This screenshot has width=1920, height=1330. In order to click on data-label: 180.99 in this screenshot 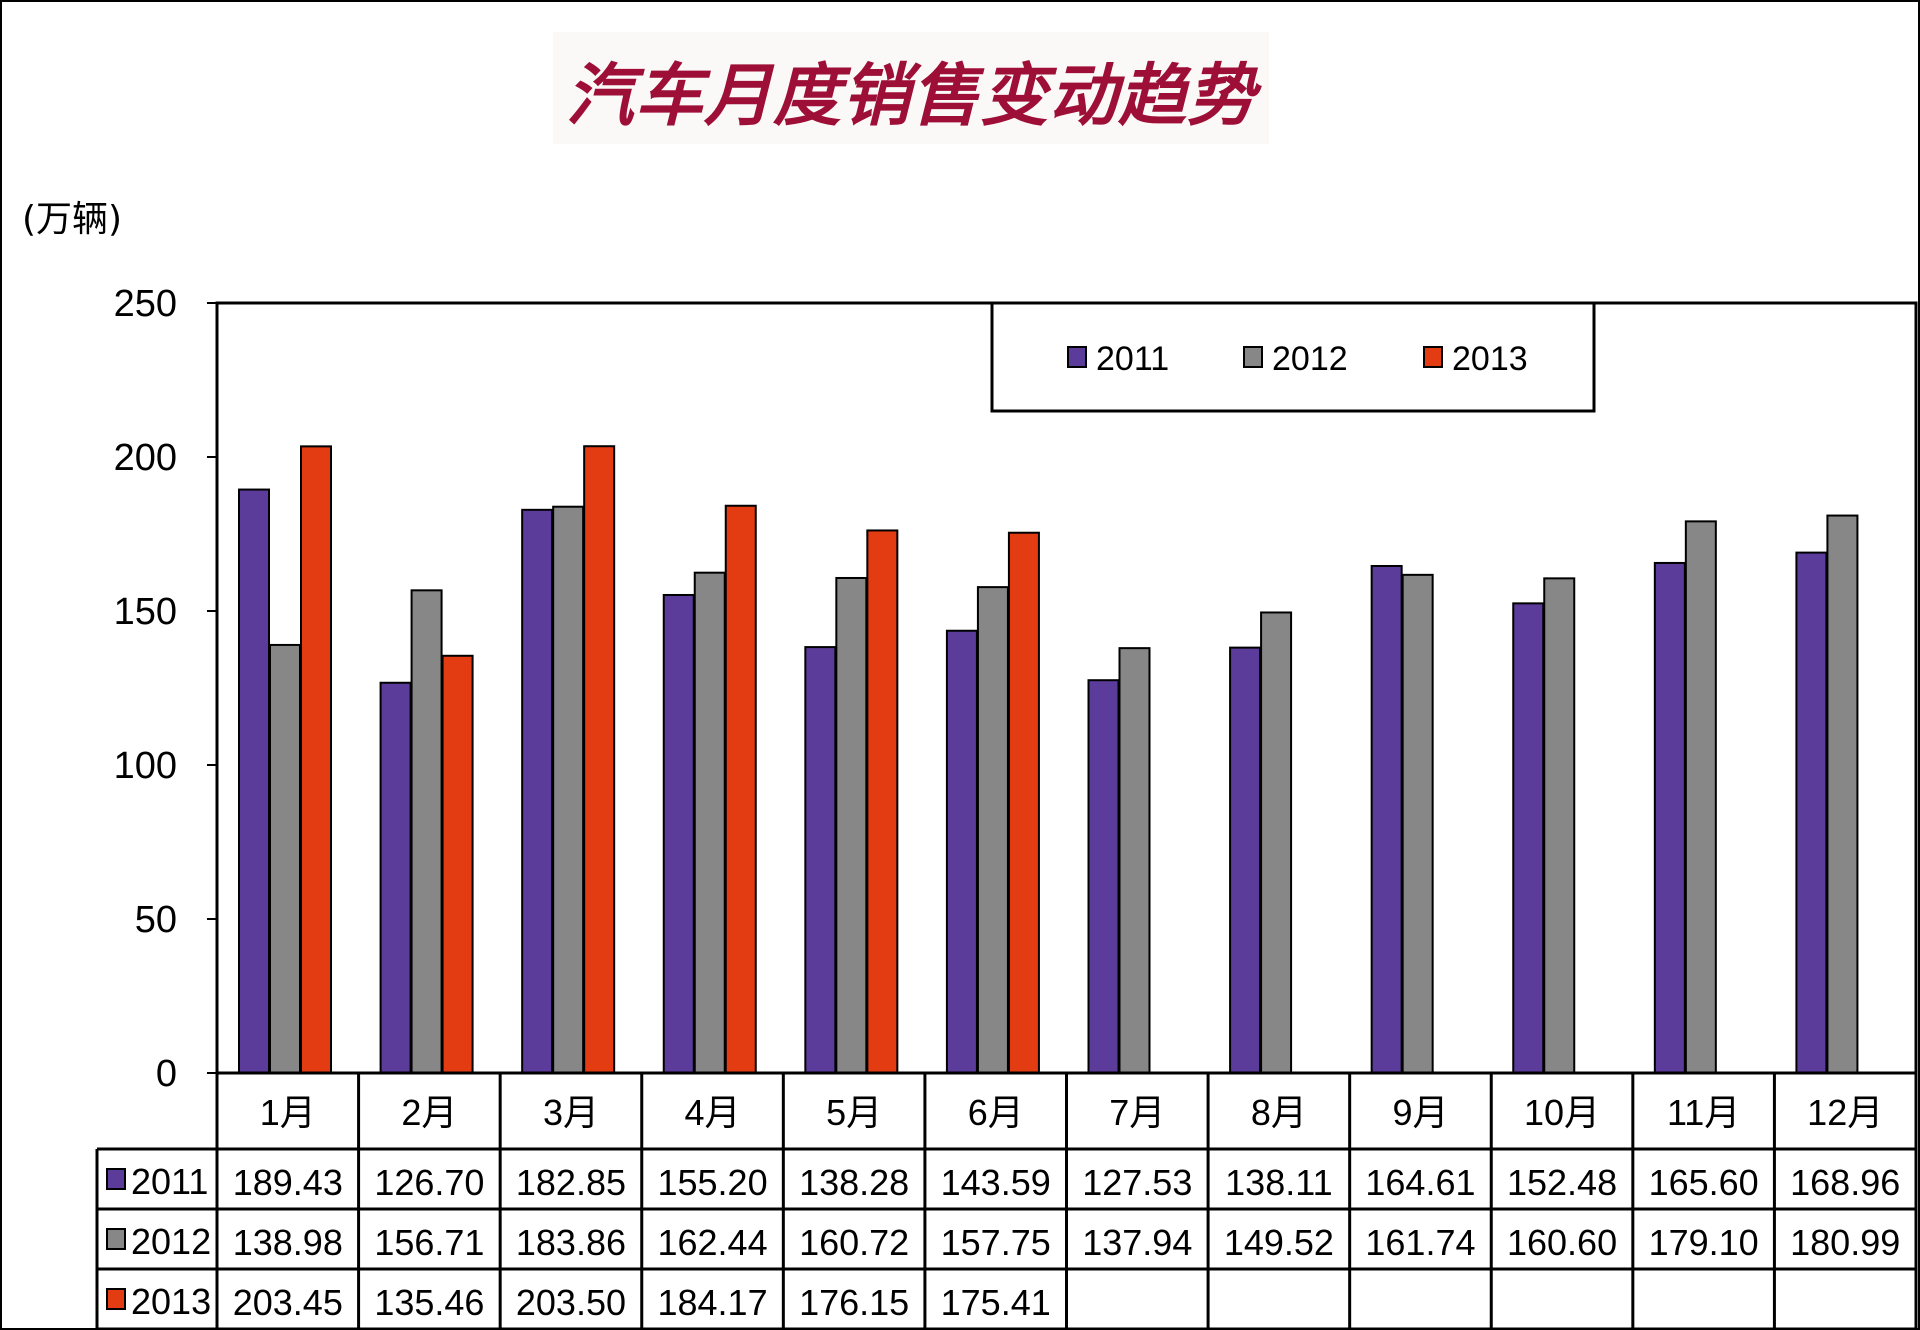, I will do `click(1845, 1242)`.